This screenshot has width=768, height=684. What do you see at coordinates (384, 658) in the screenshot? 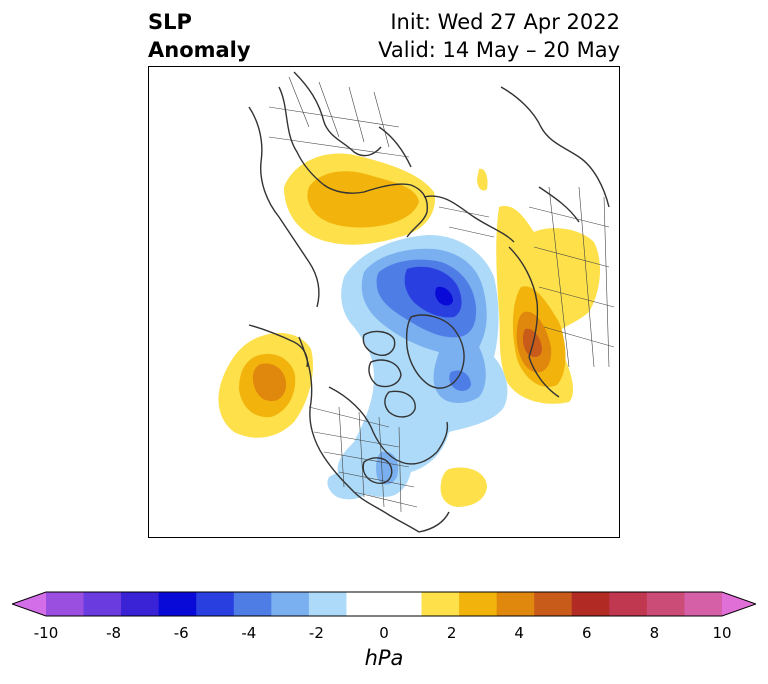
I see `colorbar-unit: hPa` at bounding box center [384, 658].